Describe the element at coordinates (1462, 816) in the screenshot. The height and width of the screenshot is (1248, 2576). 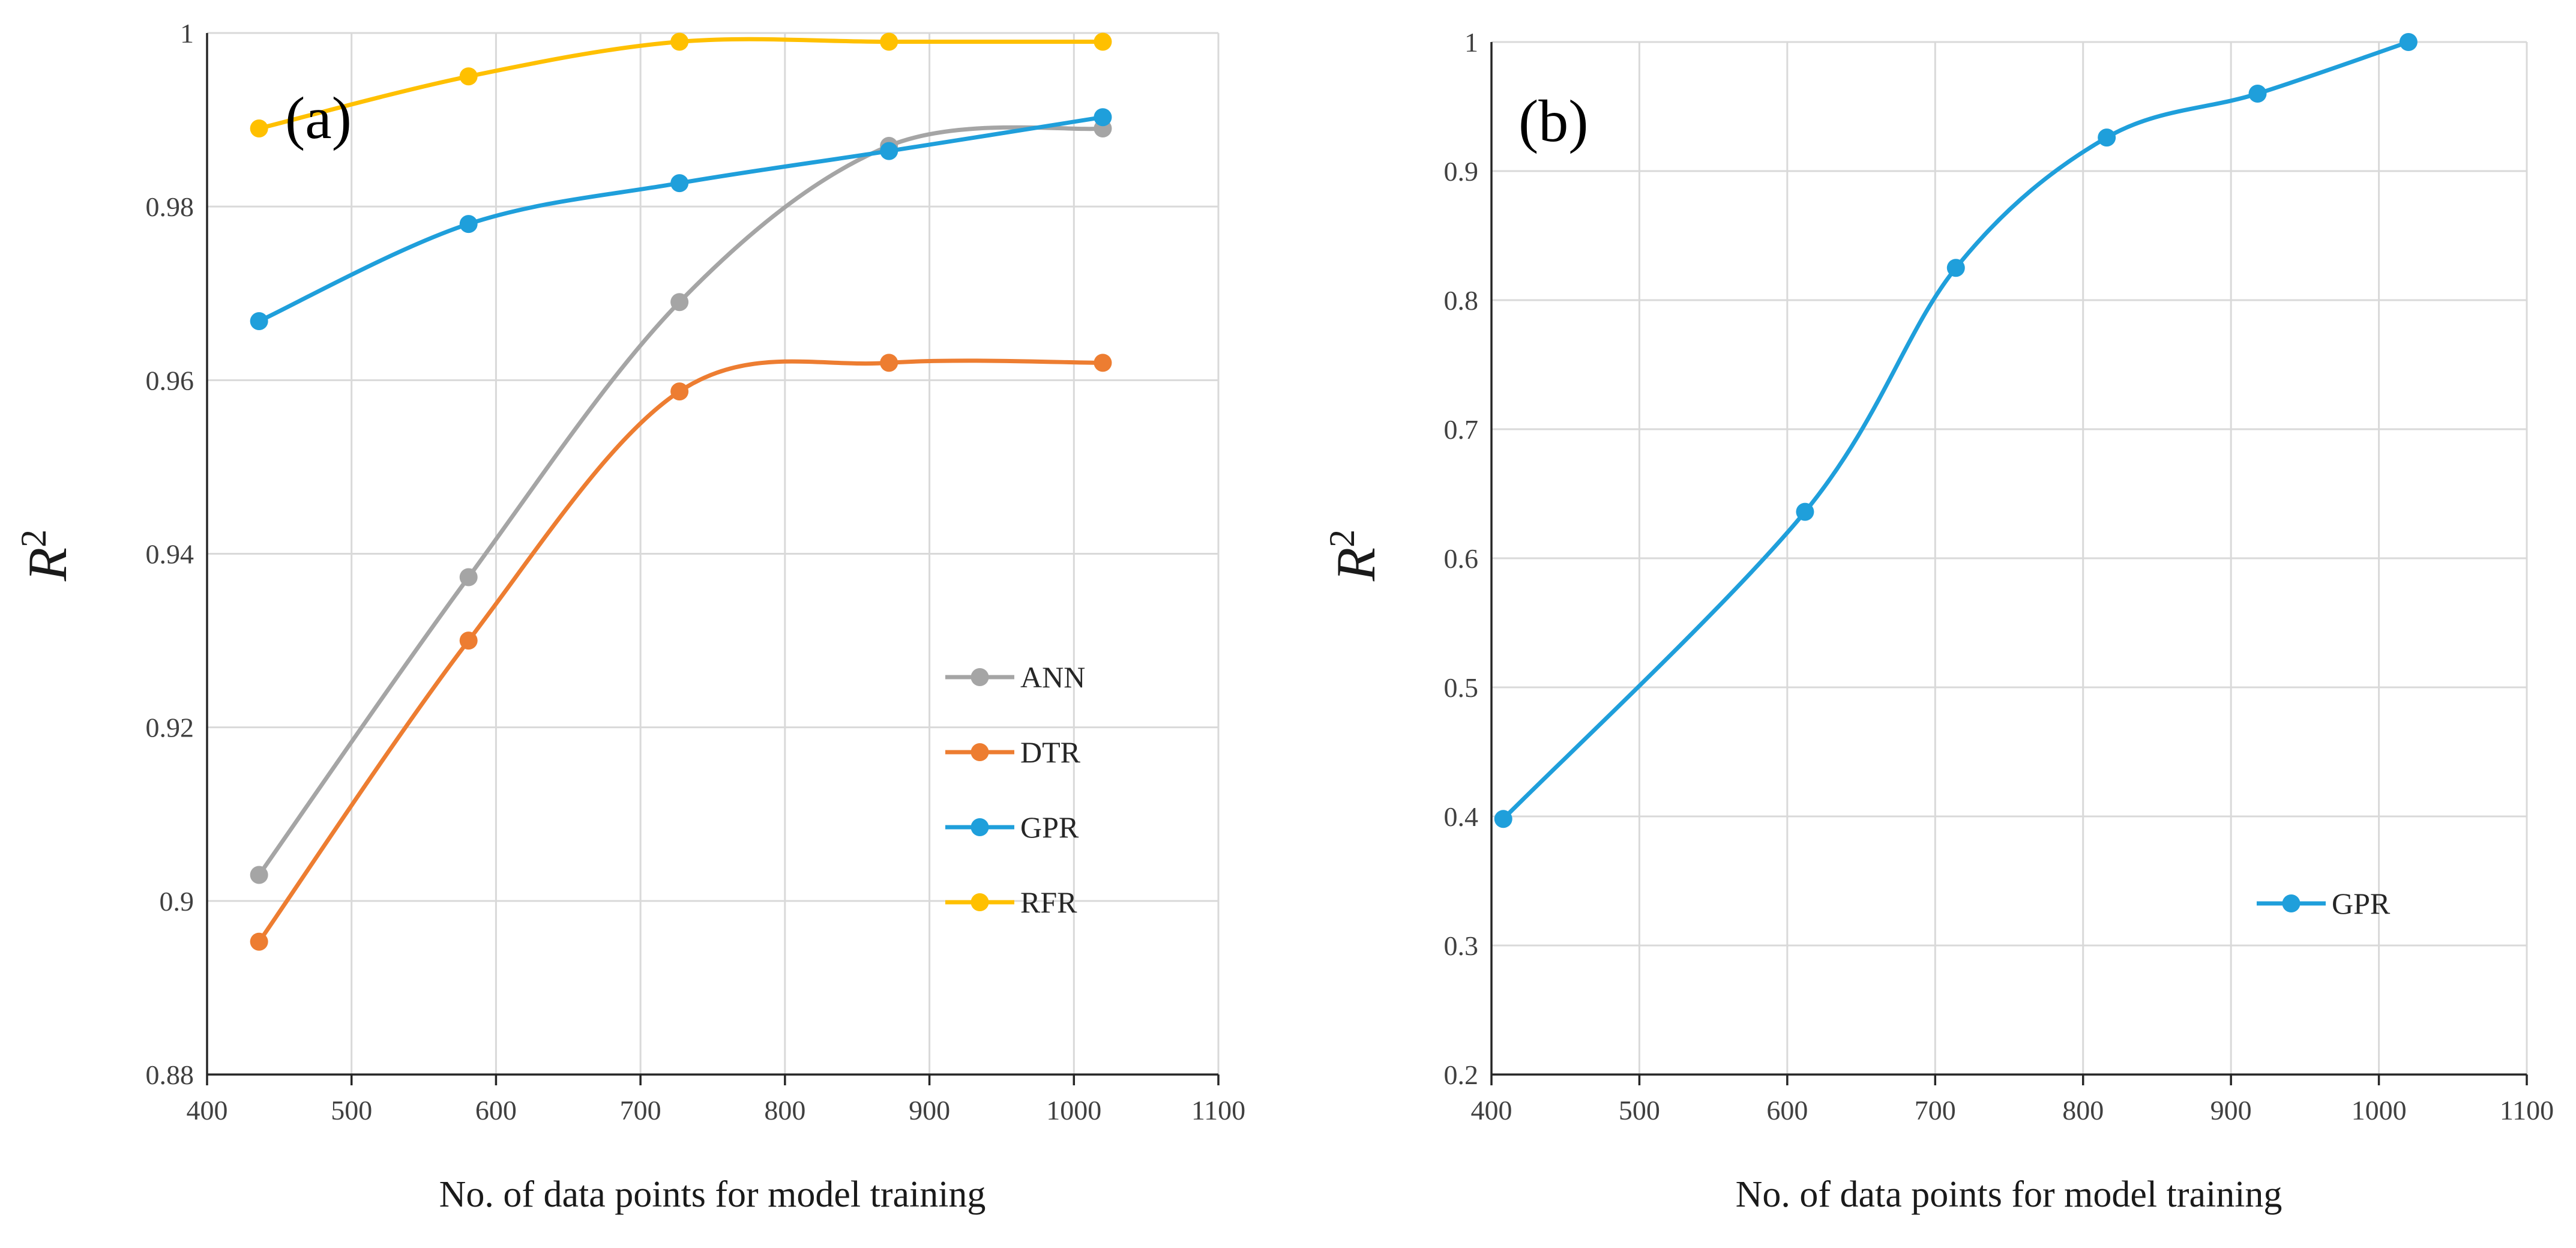
I see `y-tick-label: 0.4` at that location.